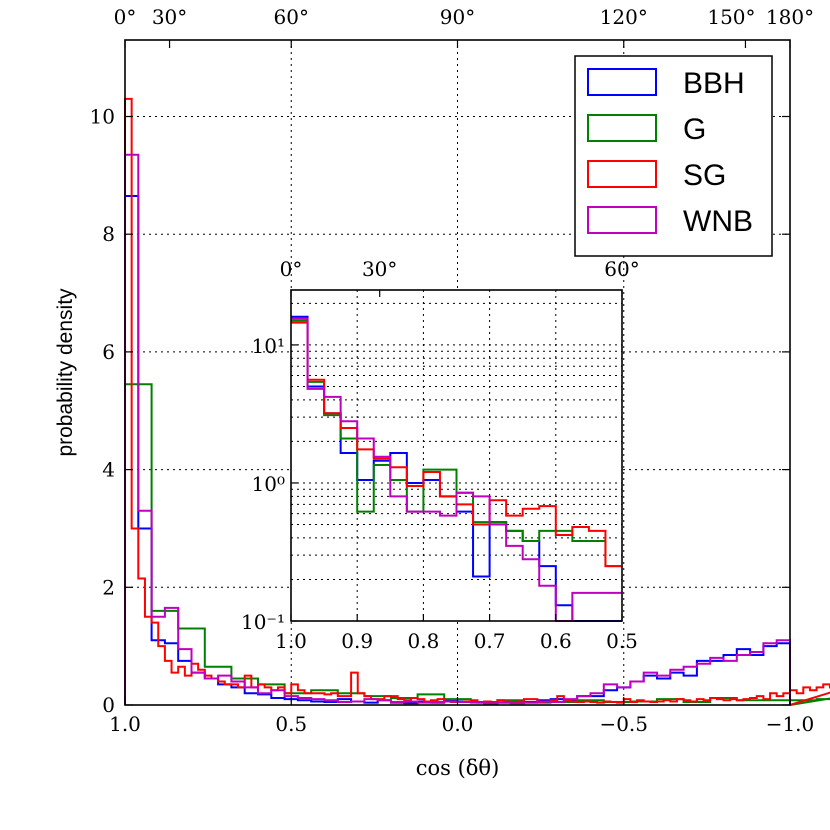 Image resolution: width=830 pixels, height=830 pixels. Describe the element at coordinates (102, 117) in the screenshot. I see `y-tick-label: 10` at that location.